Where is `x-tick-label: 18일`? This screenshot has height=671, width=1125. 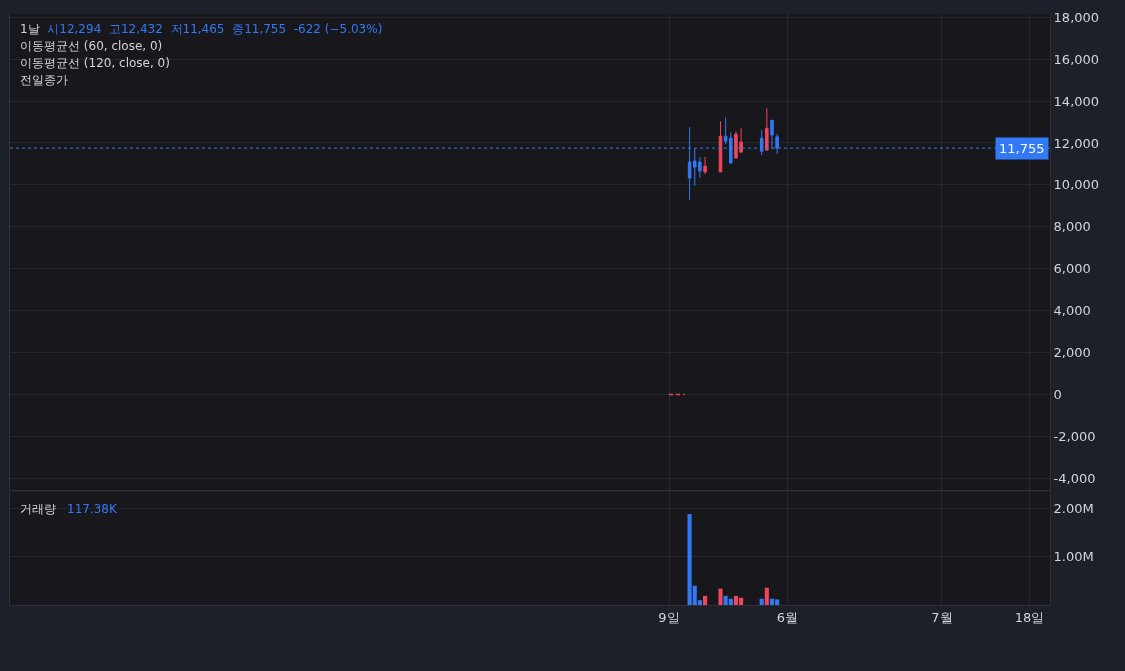
x-tick-label: 18일 is located at coordinates (1029, 617).